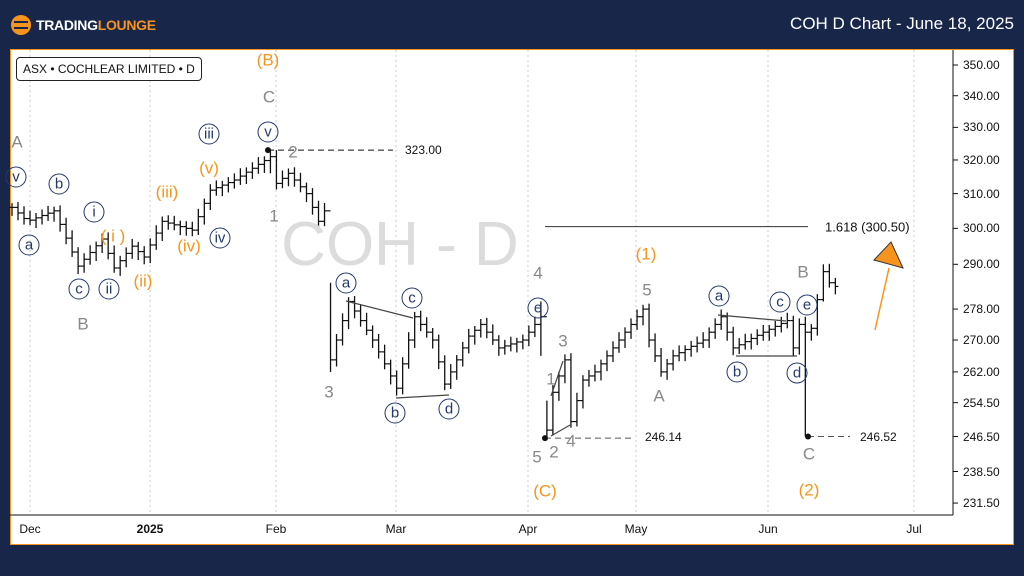 The image size is (1024, 576). What do you see at coordinates (981, 264) in the screenshot?
I see `y-tick-label: 290.00` at bounding box center [981, 264].